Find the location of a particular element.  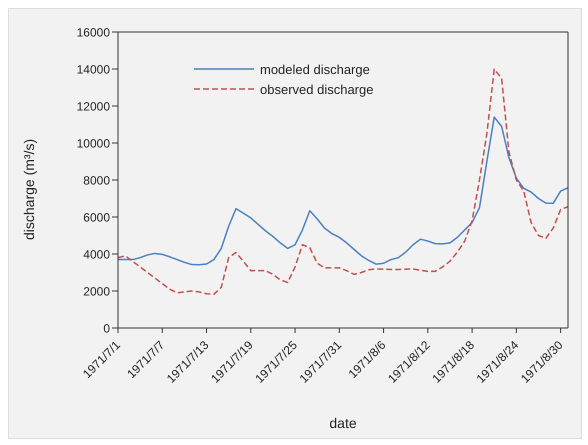

y-tick-label: 16000 is located at coordinates (93, 32).